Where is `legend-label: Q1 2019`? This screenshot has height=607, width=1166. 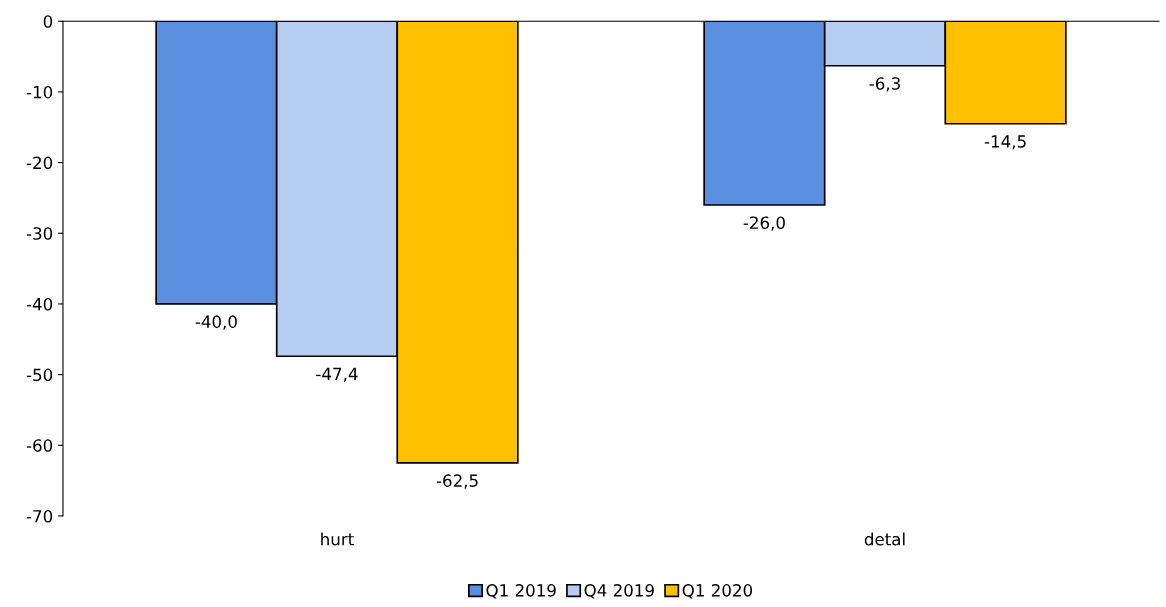 legend-label: Q1 2019 is located at coordinates (521, 591).